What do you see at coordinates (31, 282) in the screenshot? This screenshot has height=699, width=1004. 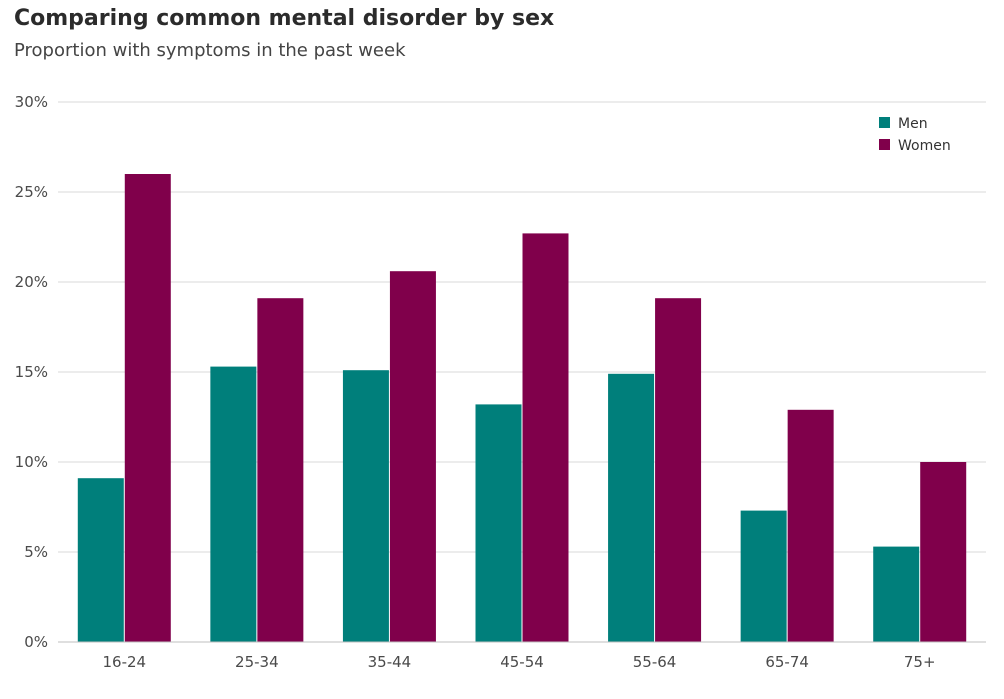 I see `y-tick-label: 20%` at bounding box center [31, 282].